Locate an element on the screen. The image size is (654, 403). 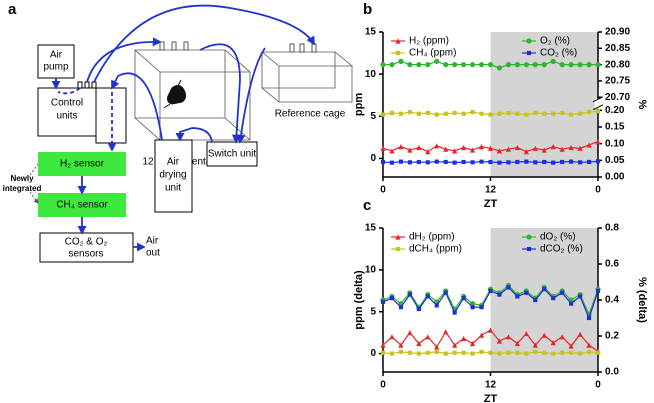
box-label: CO₂ & O₂ is located at coordinates (86, 242).